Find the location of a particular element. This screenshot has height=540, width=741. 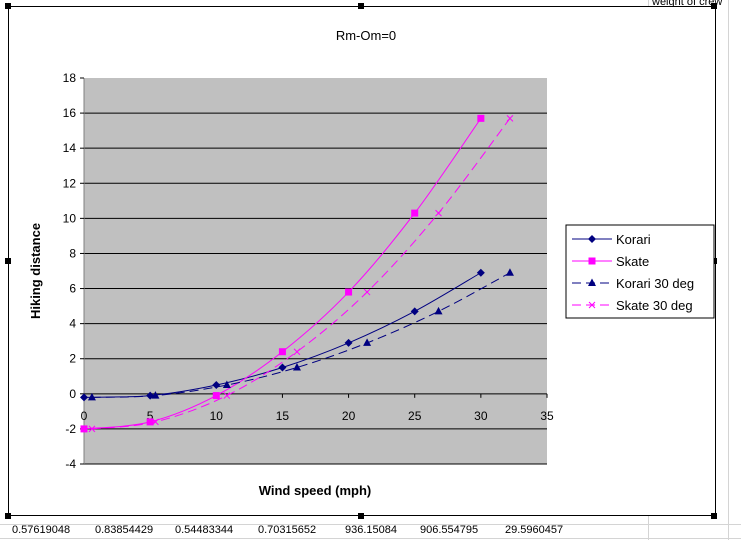

y-tick-label: 16 is located at coordinates (70, 113).